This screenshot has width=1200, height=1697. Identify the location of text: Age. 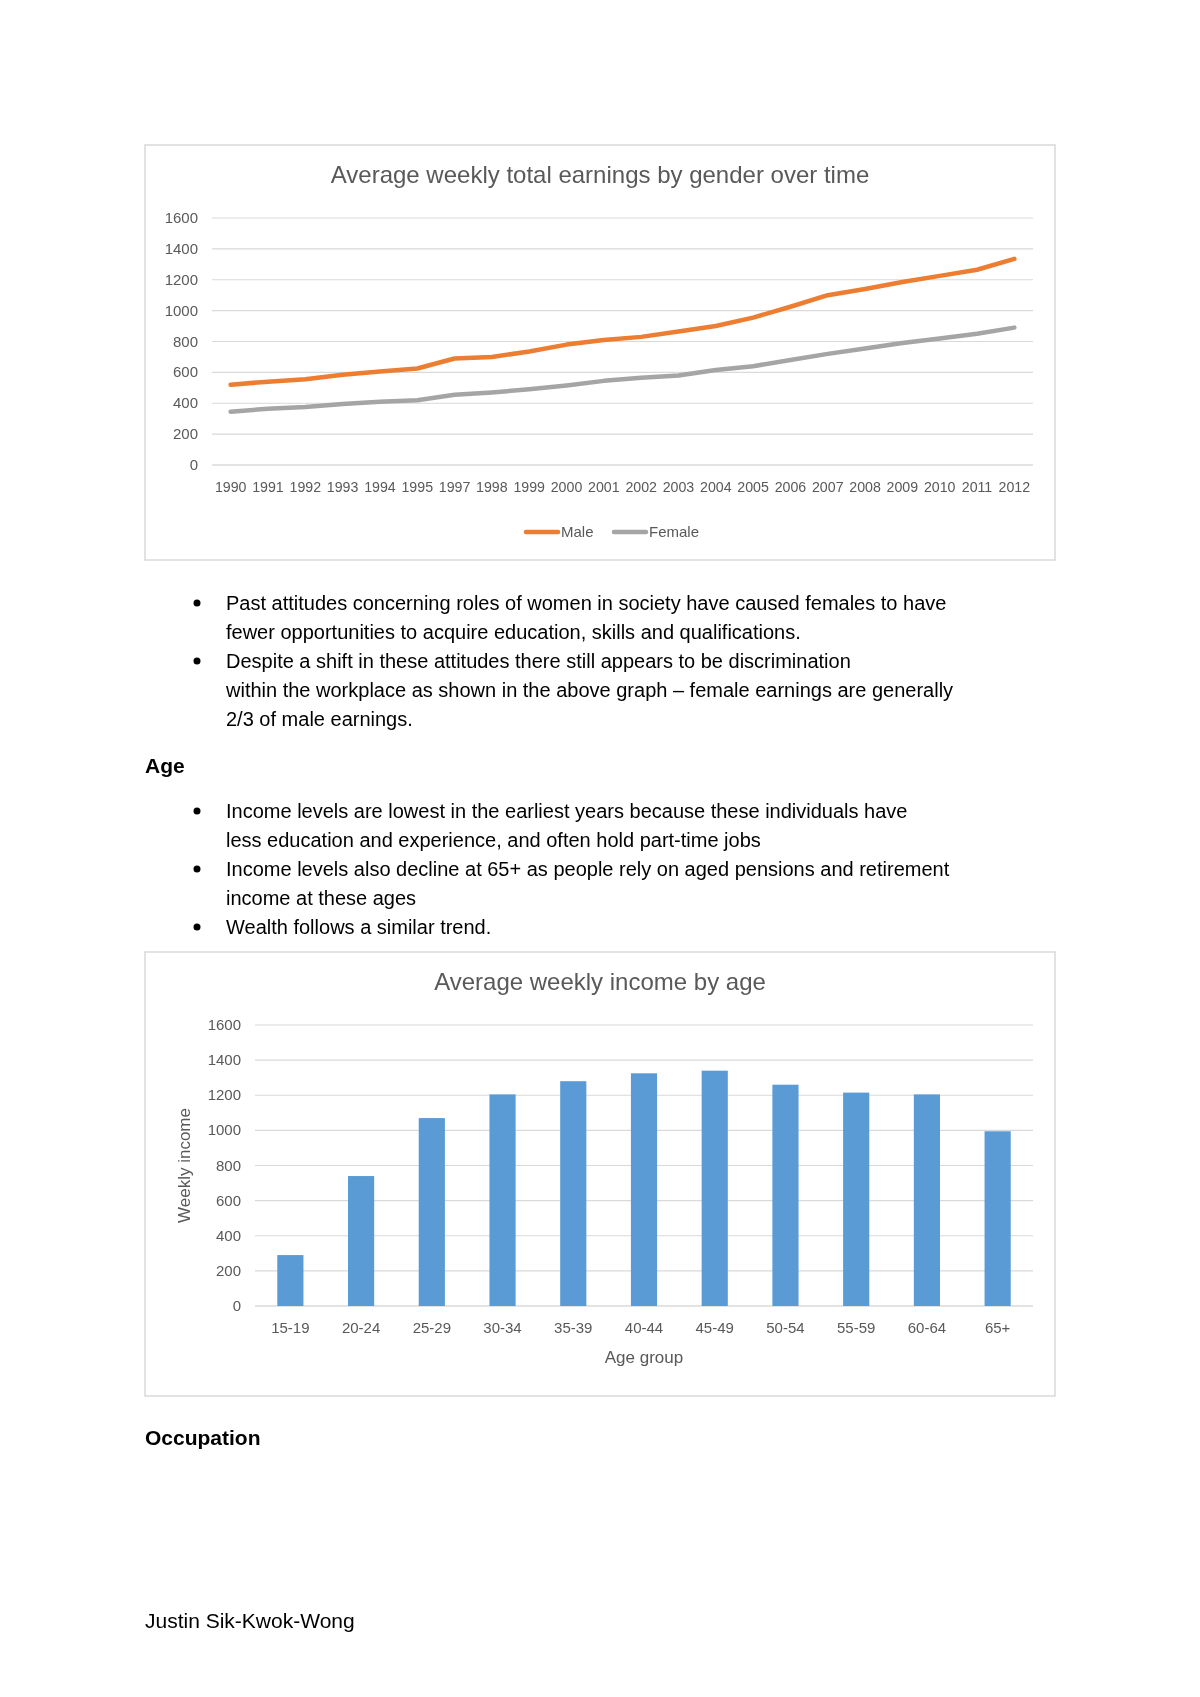
(165, 765).